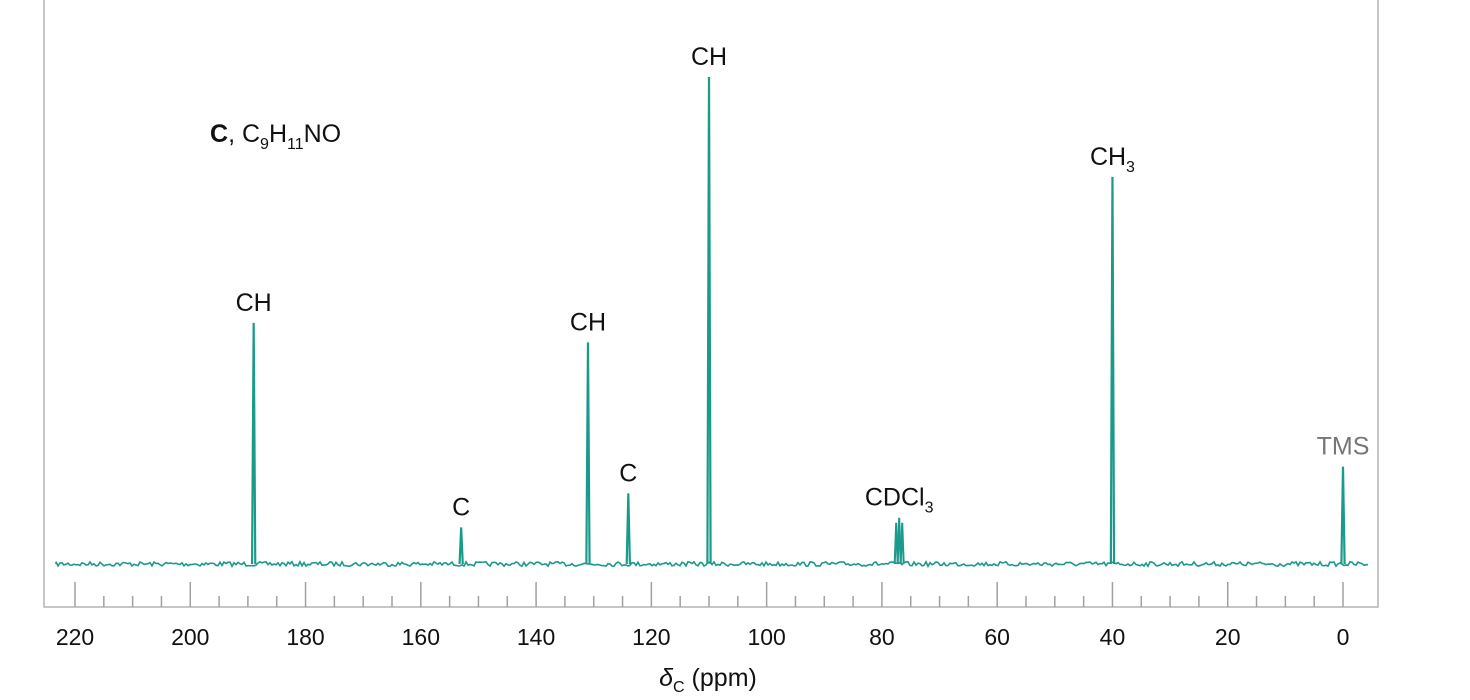  What do you see at coordinates (766, 637) in the screenshot?
I see `tick-label-100: 100` at bounding box center [766, 637].